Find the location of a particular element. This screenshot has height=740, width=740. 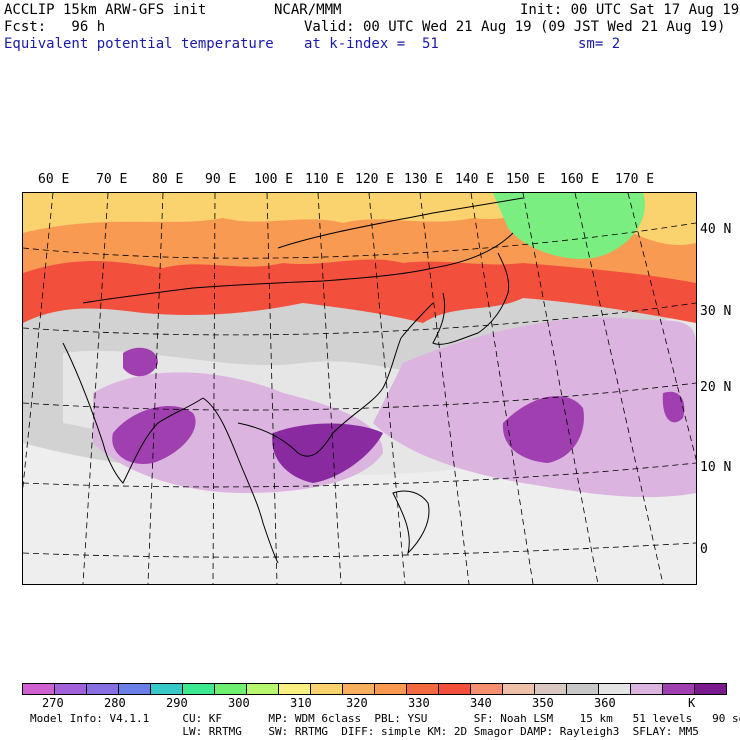

coastline-china is located at coordinates (335, 379).